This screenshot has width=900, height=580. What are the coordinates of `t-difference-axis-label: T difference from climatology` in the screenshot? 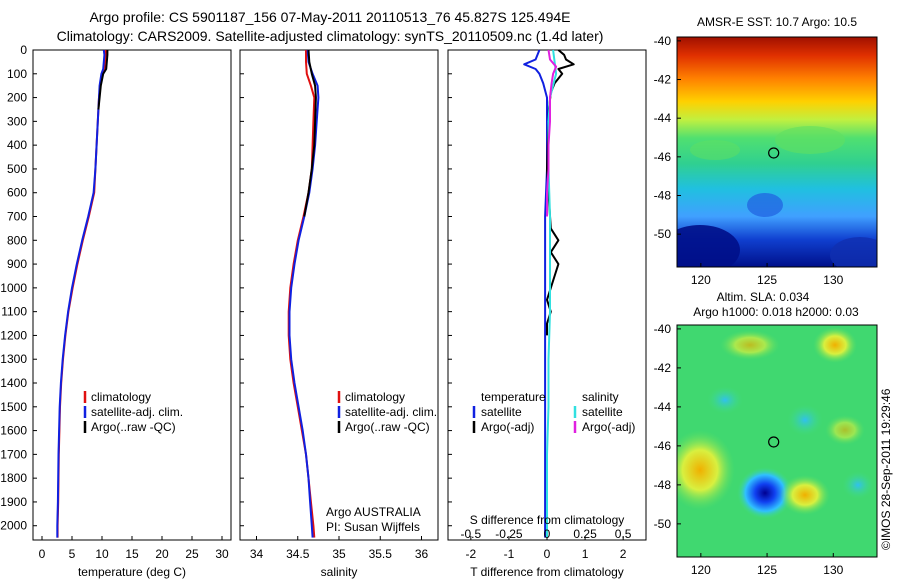 It's located at (547, 572).